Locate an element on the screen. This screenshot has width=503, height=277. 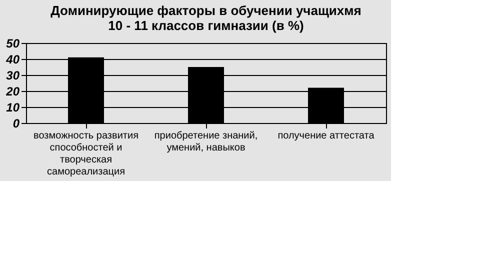
x-tick-label: возможность развития способностей и творческая самореализация is located at coordinates (86, 154).